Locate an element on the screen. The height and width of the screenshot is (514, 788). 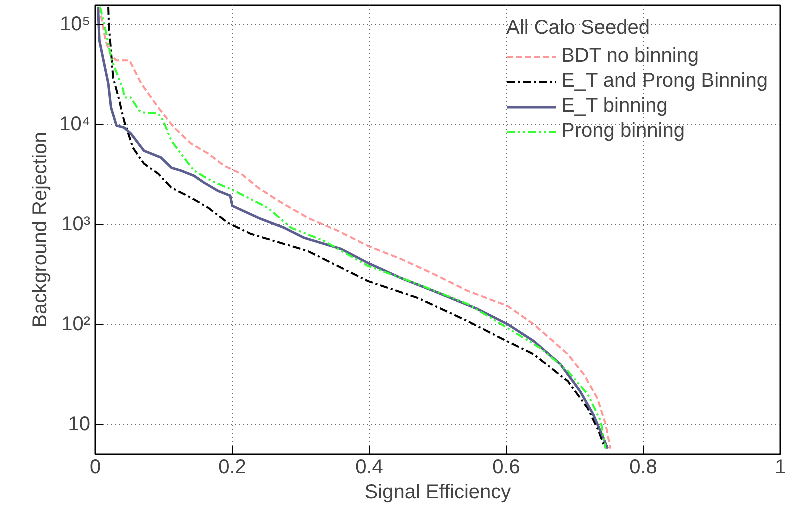
y-tick-label: 10³ is located at coordinates (76, 224).